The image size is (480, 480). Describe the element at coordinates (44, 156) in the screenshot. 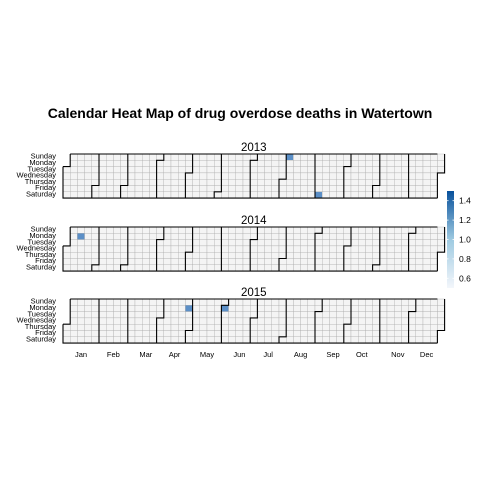

I see `weekday-label: Sunday` at that location.